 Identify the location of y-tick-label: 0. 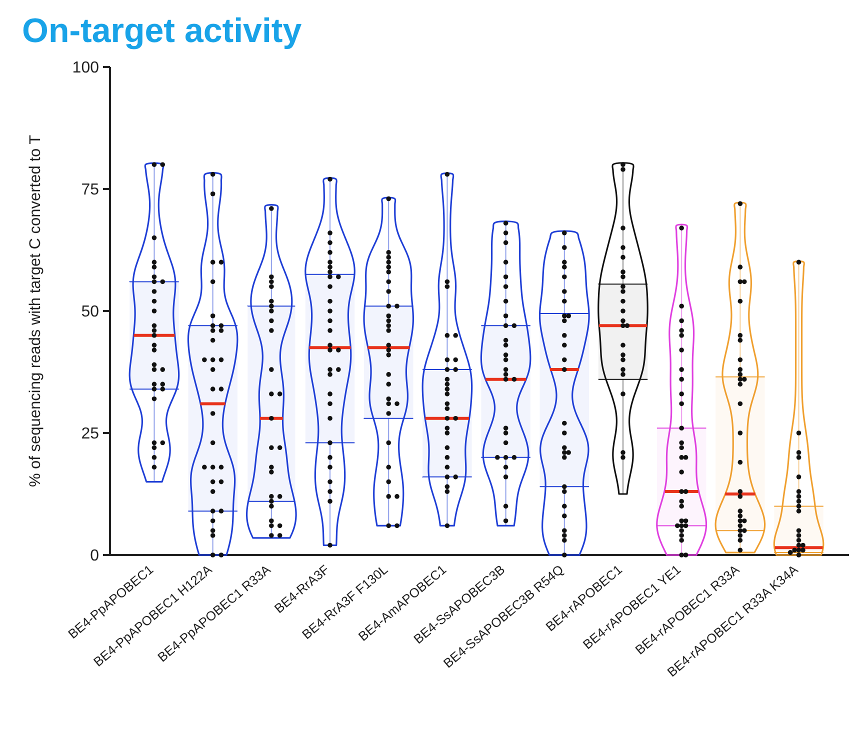
(95, 556).